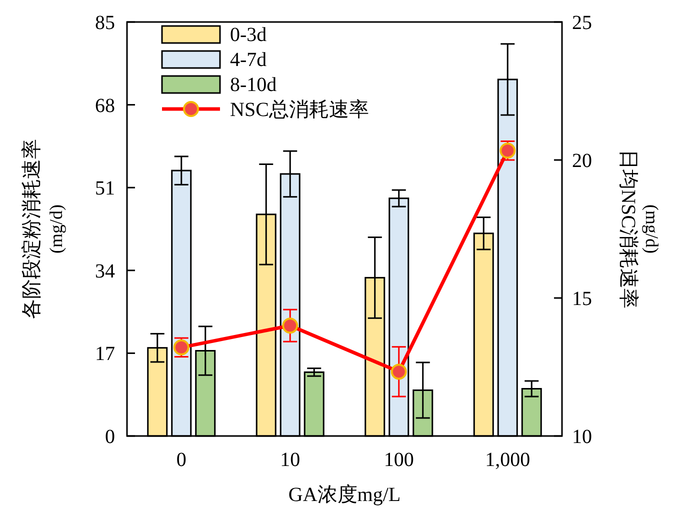 This screenshot has height=518, width=678. What do you see at coordinates (105, 271) in the screenshot?
I see `y-tick-label: 34` at bounding box center [105, 271].